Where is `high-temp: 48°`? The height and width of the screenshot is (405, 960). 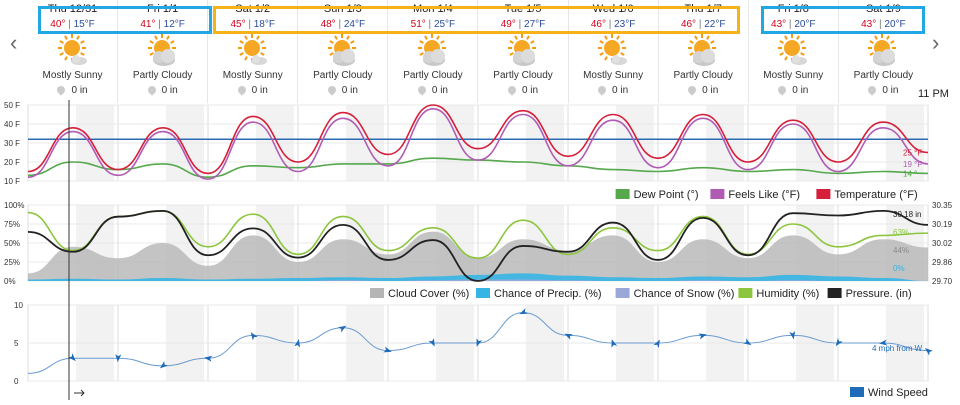 high-temp: 48° is located at coordinates (328, 24).